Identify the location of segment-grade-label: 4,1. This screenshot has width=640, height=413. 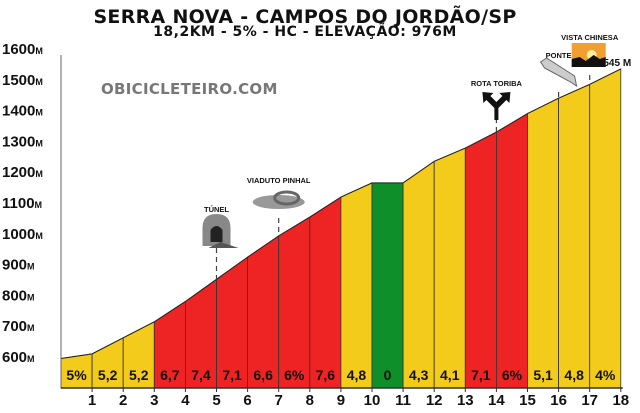
(450, 375).